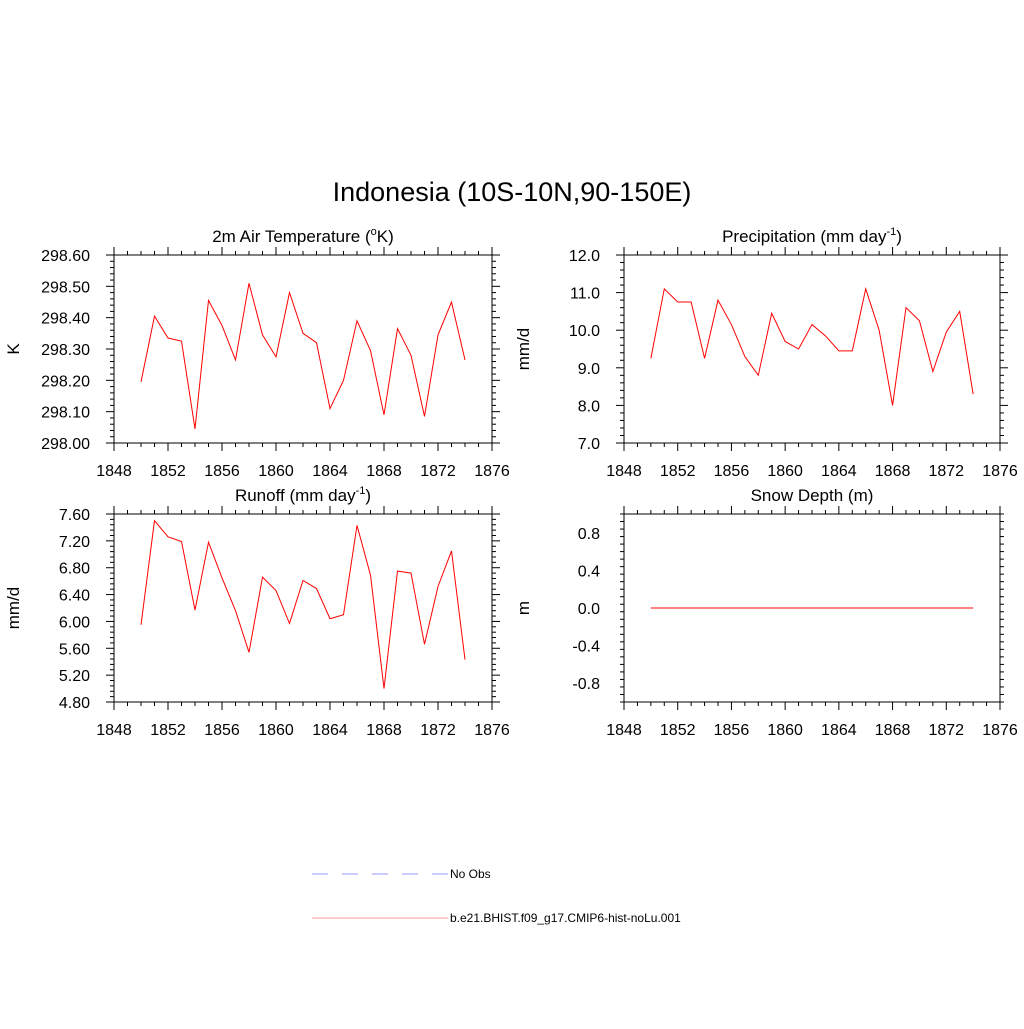  I want to click on y-tick-label: 0.0, so click(589, 609).